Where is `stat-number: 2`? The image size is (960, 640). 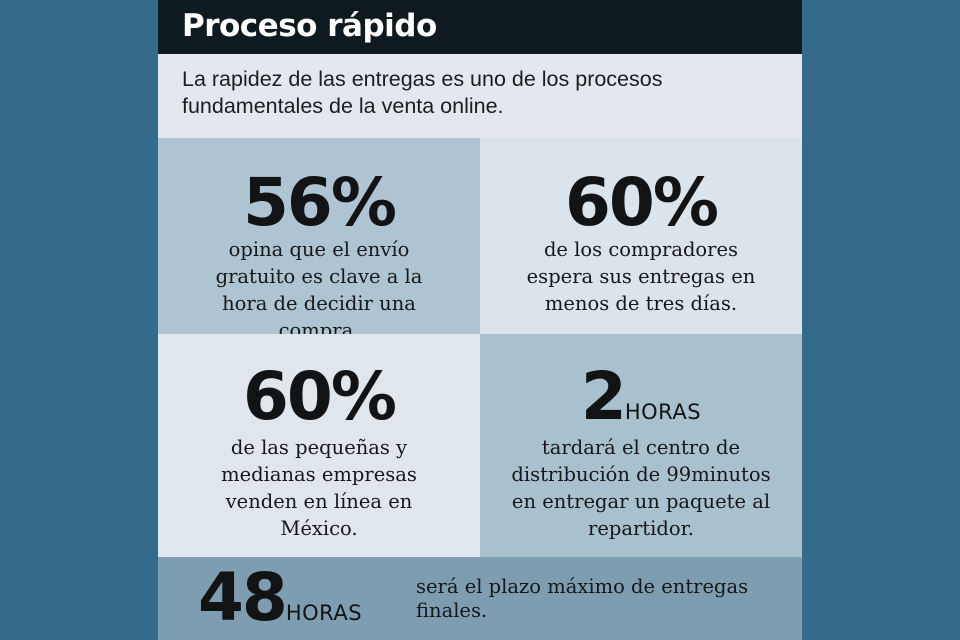 stat-number: 2 is located at coordinates (603, 396).